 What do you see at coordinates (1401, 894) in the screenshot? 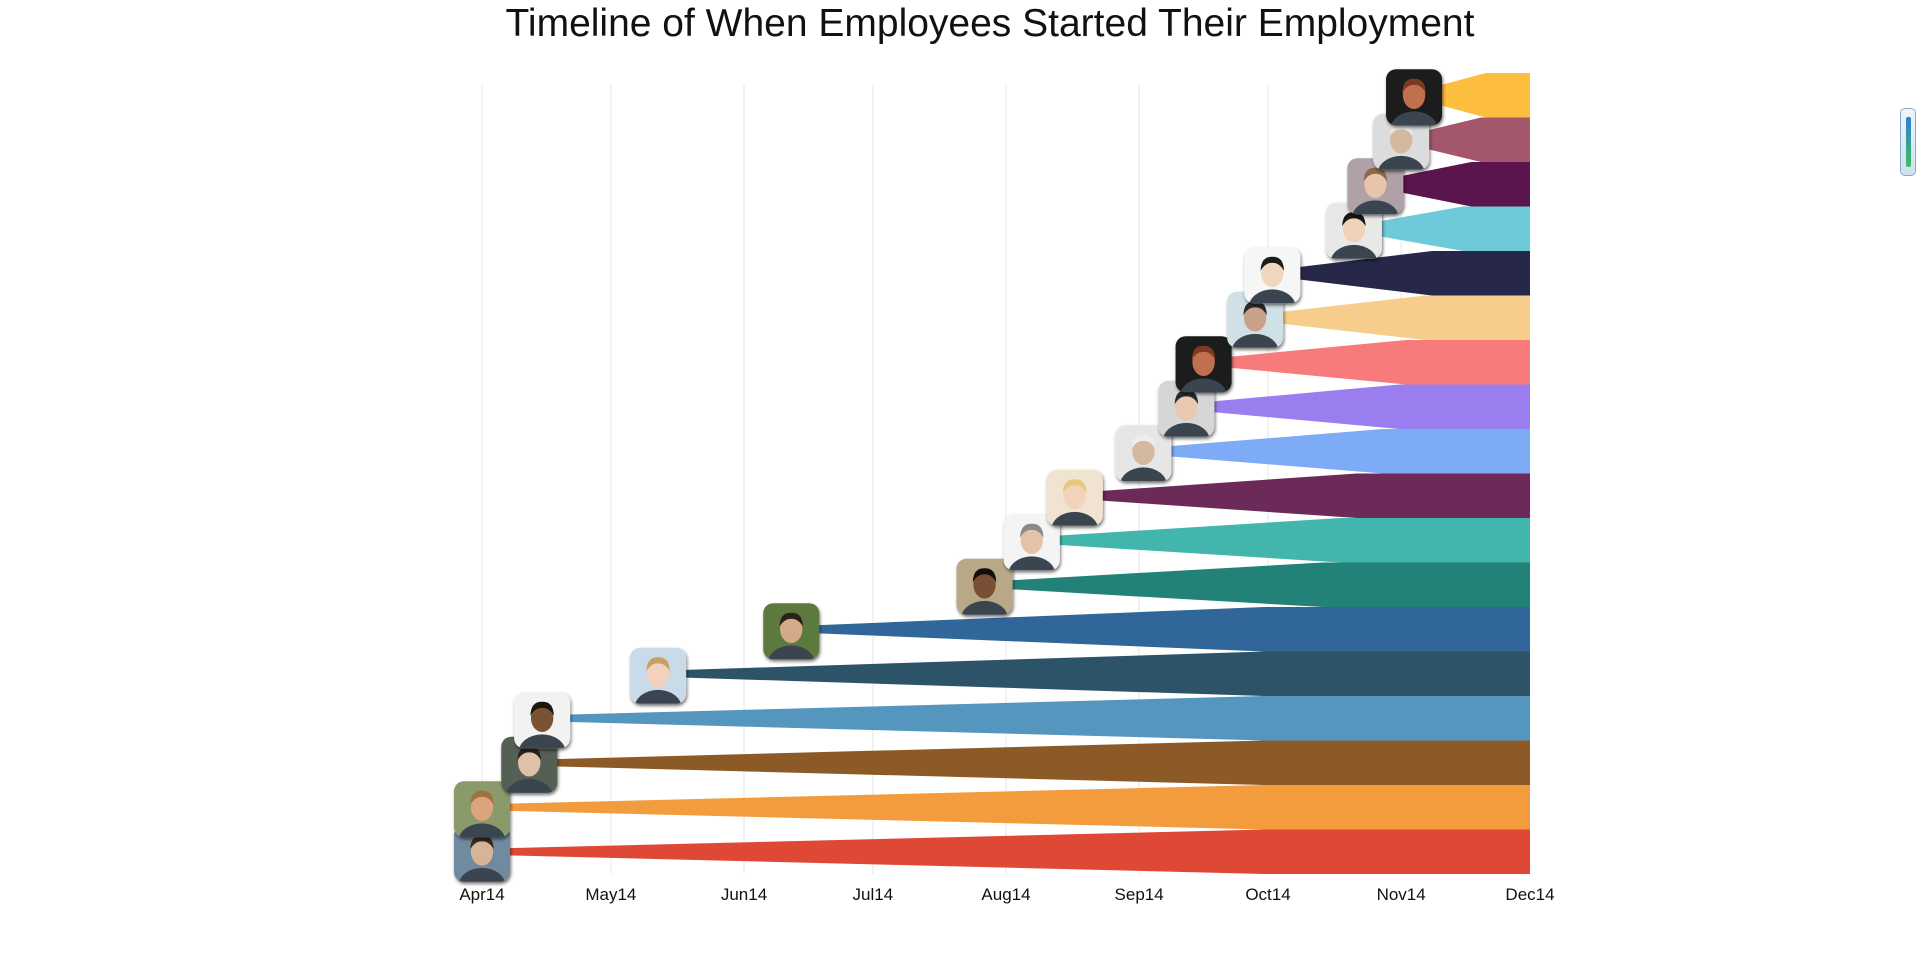
I see `x-tick-label: Nov14` at bounding box center [1401, 894].